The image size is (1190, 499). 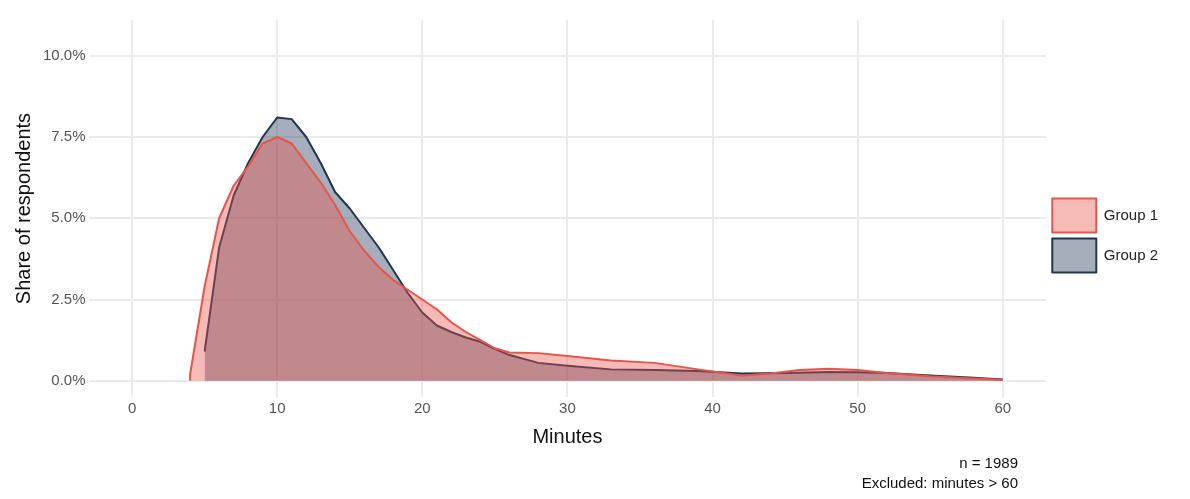 I want to click on text: n = 1989, so click(x=988, y=463).